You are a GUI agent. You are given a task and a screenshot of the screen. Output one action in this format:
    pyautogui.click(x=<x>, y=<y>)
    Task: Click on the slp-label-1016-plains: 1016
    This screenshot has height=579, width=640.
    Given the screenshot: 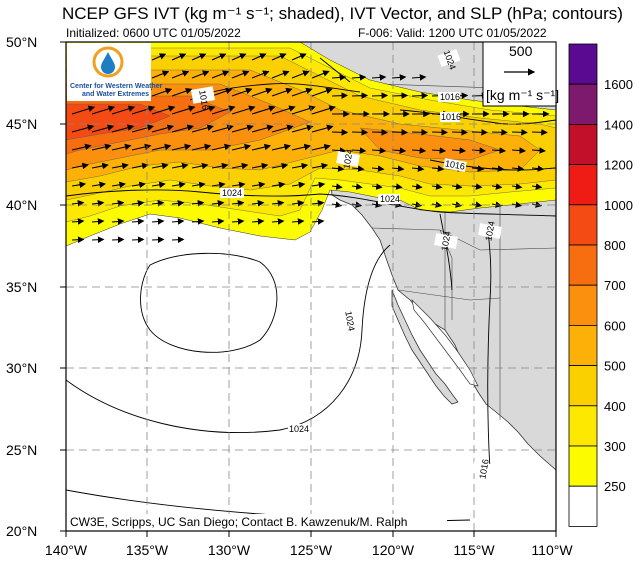 What is the action you would take?
    pyautogui.click(x=454, y=164)
    